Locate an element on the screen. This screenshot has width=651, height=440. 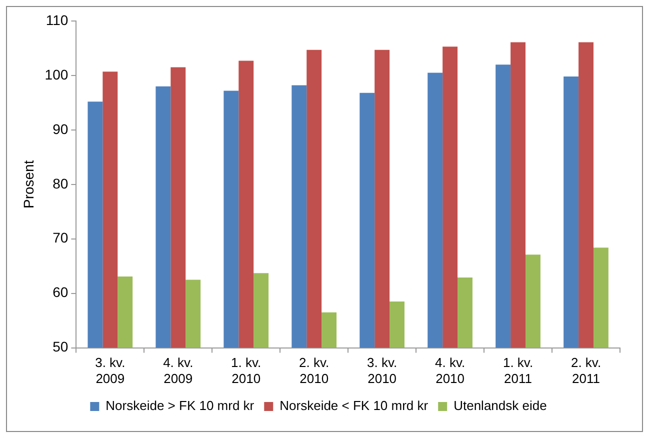
x-tick-label: 3. kv. 2009 is located at coordinates (110, 370).